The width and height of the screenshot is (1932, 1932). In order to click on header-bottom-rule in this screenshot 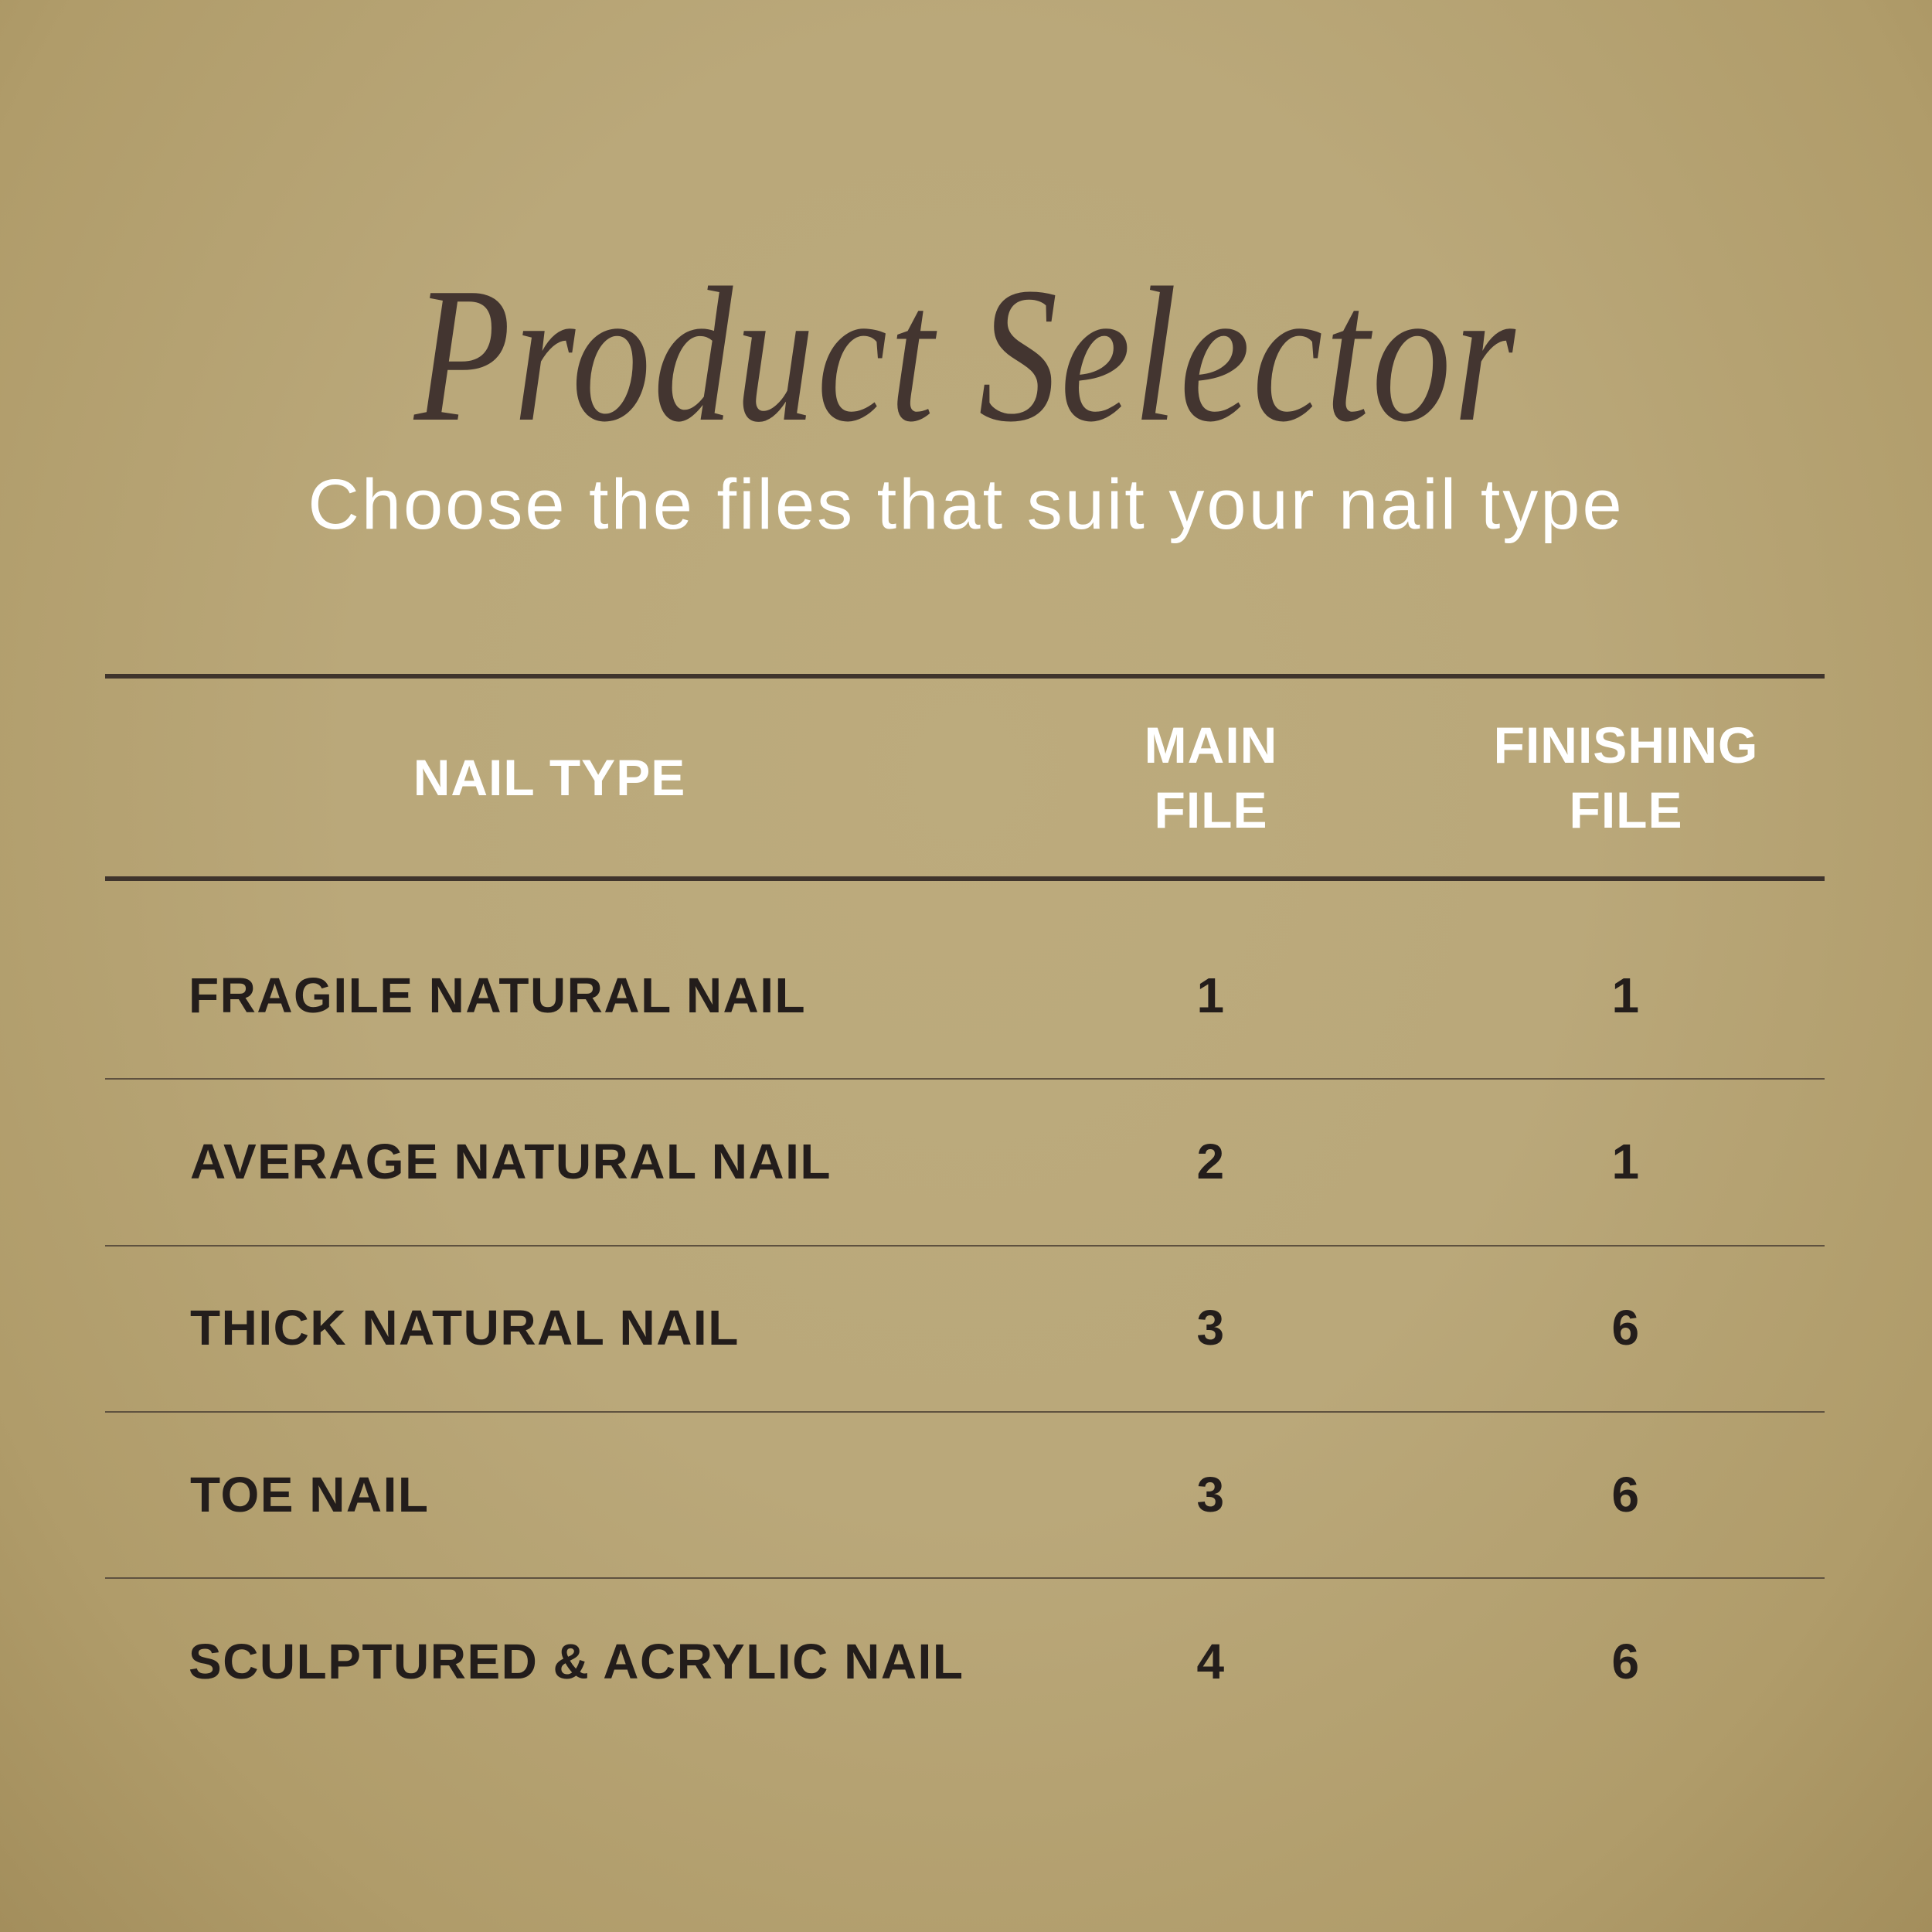, I will do `click(965, 878)`.